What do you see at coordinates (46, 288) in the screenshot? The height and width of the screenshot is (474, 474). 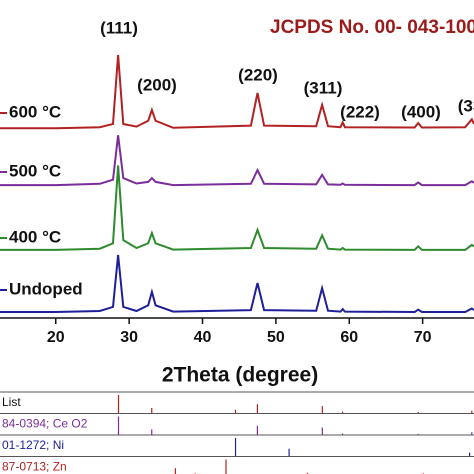 I see `series-label: Undoped` at bounding box center [46, 288].